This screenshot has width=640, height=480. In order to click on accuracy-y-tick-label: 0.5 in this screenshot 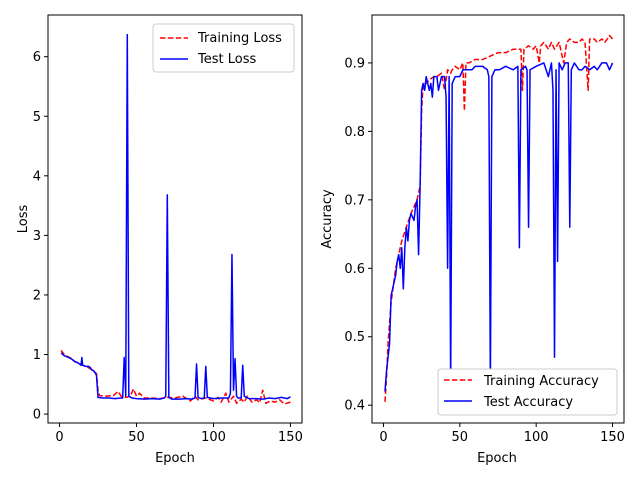, I will do `click(354, 337)`.